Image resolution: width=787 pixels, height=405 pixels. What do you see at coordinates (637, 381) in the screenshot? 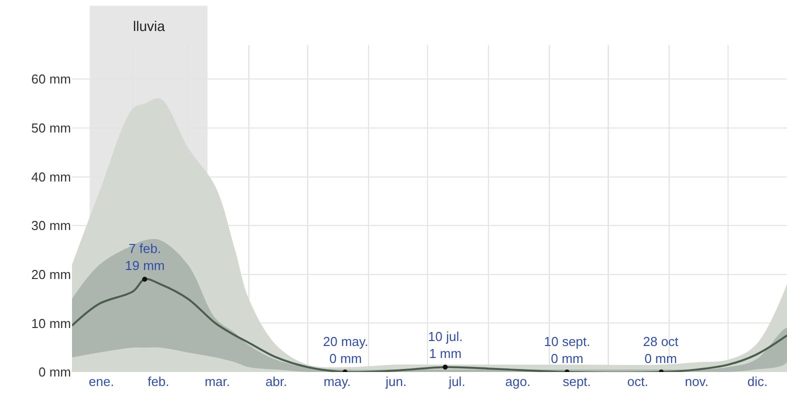
I see `x-tick-label: oct.` at bounding box center [637, 381].